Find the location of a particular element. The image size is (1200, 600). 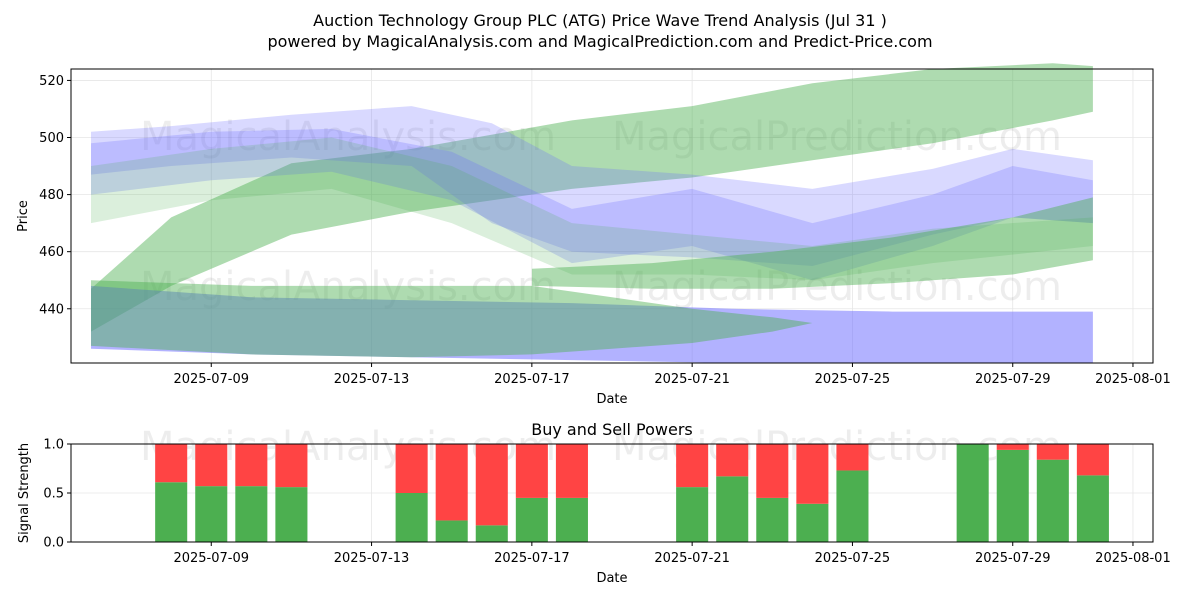

power-y-tick-label: 0.5 is located at coordinates (53, 494).